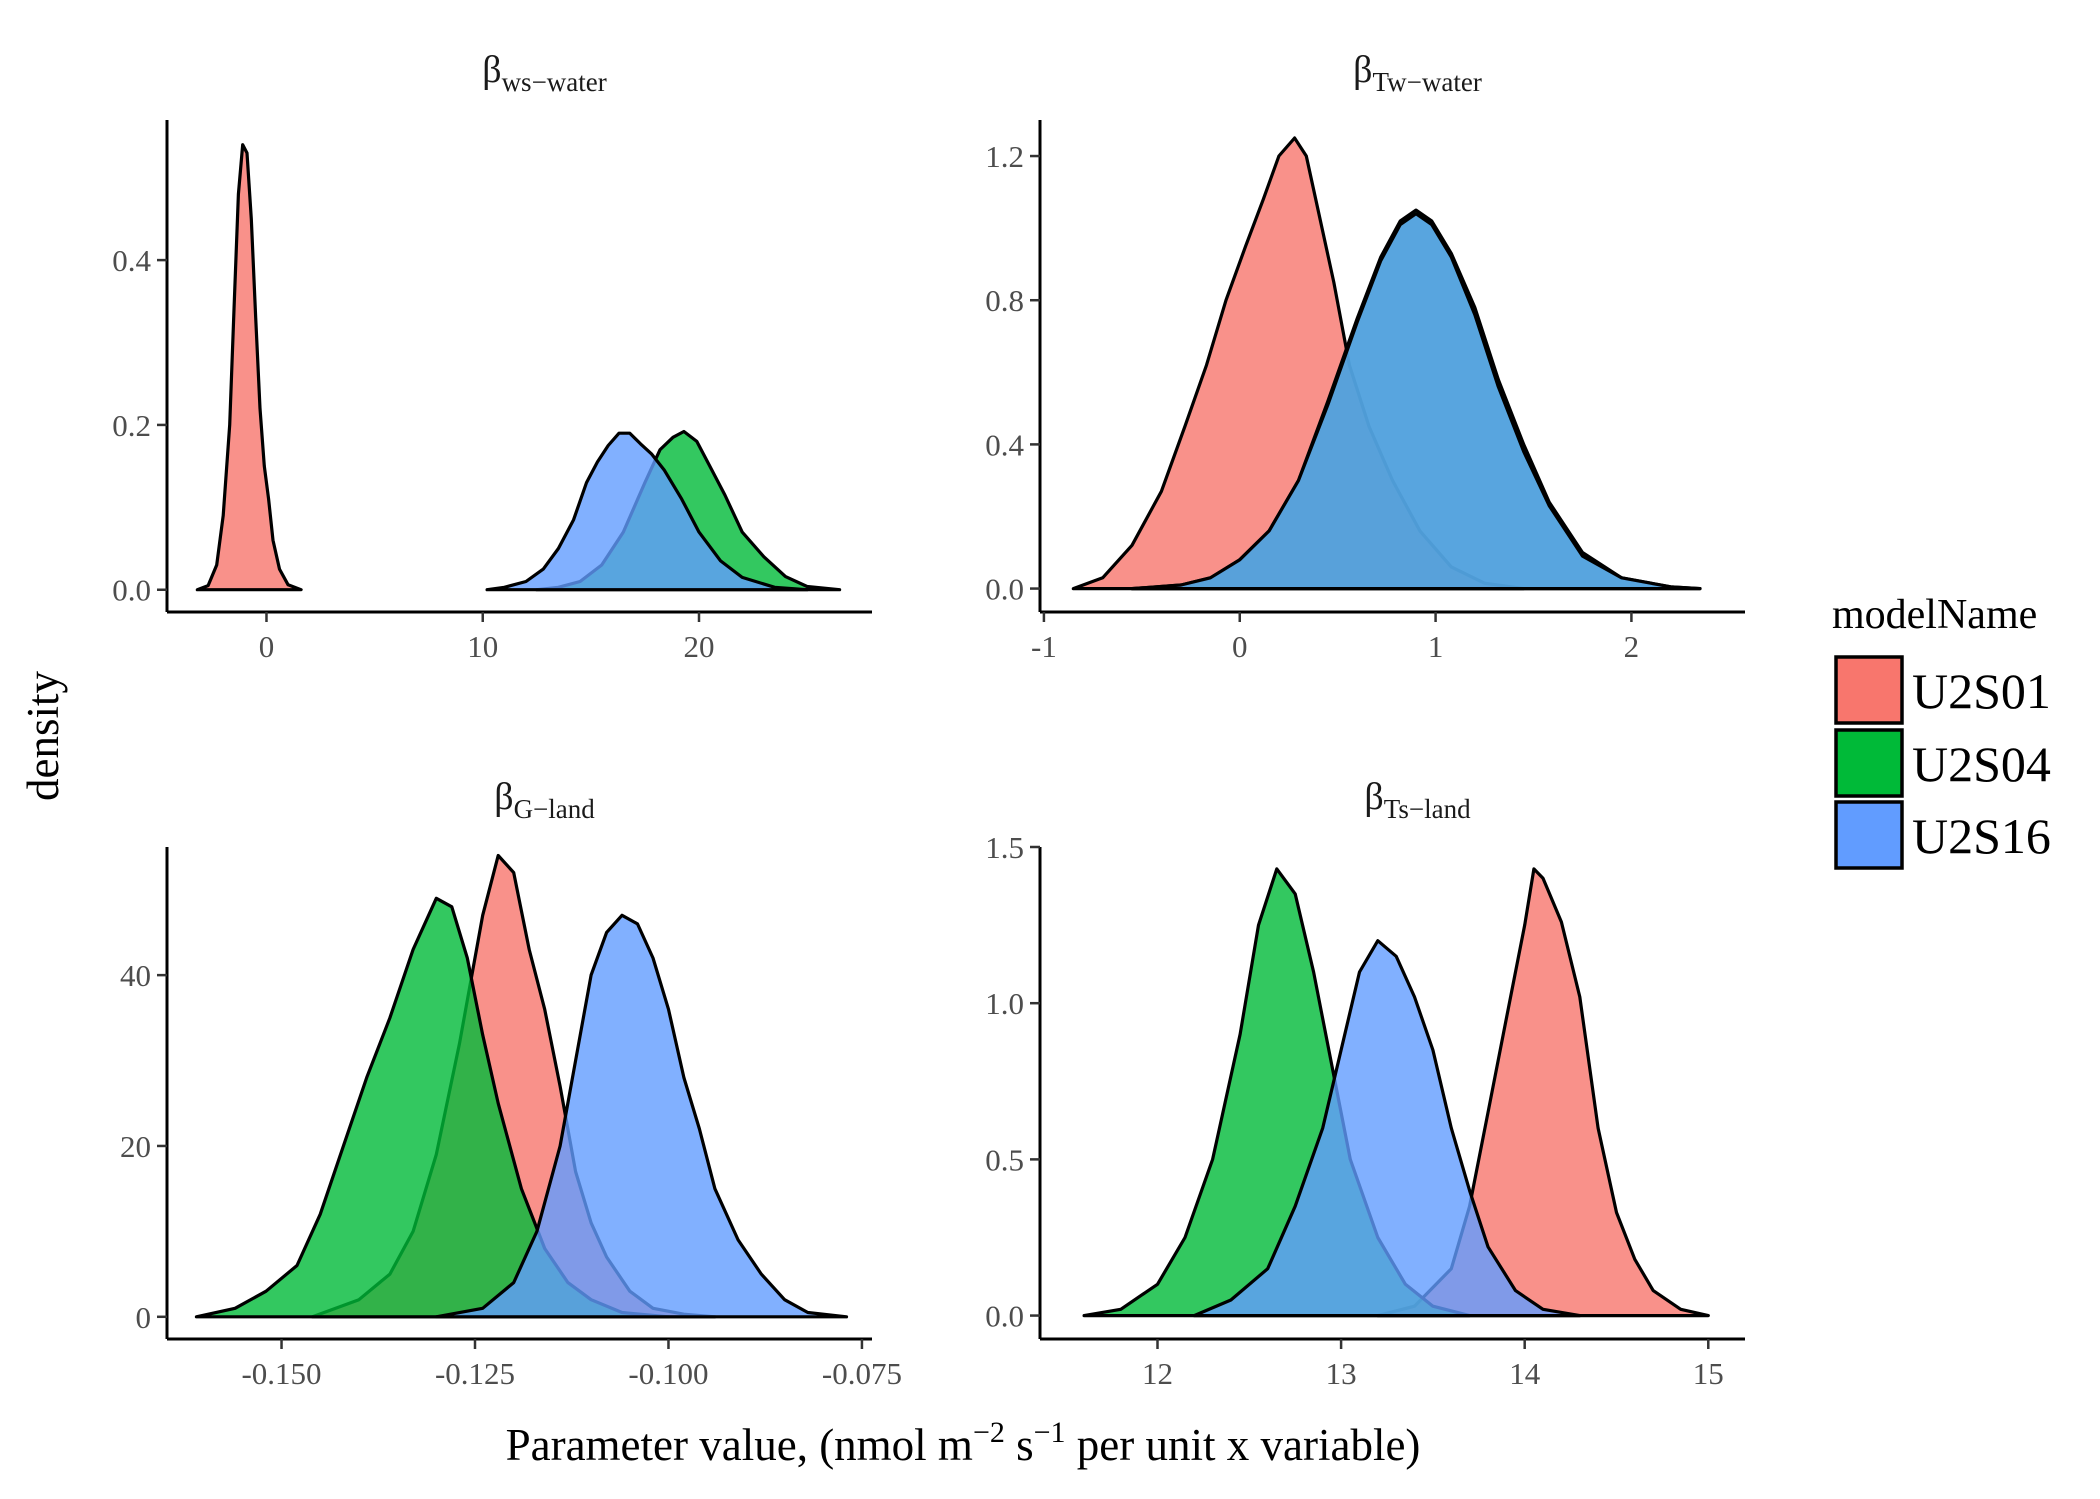  I want to click on y-tick-label: 20, so click(135, 1146).